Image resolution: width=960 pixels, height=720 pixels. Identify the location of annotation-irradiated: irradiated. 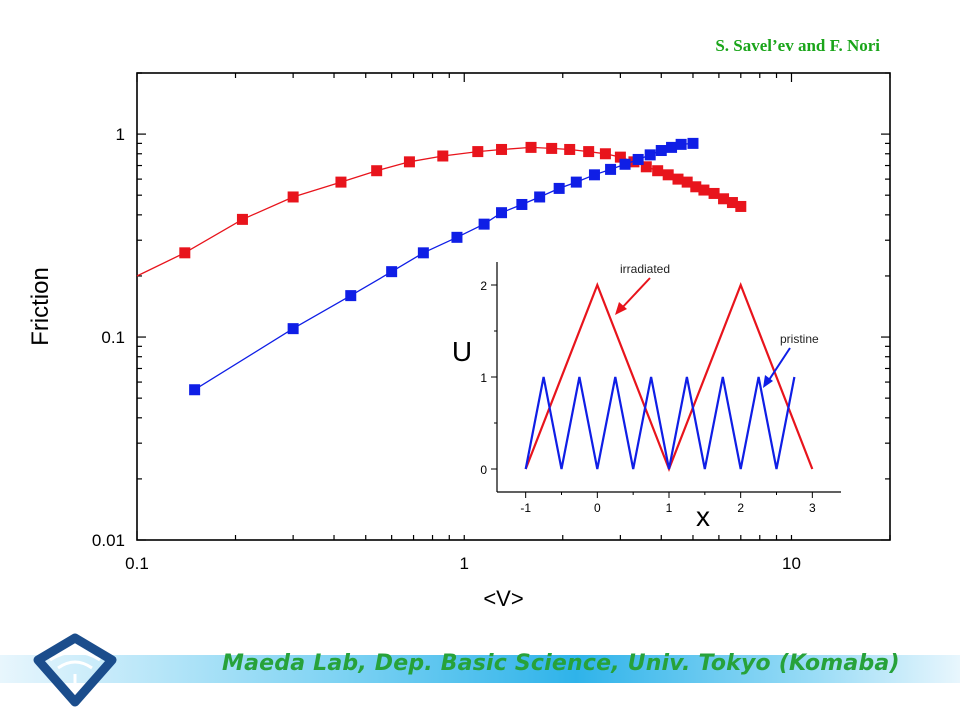
(645, 269).